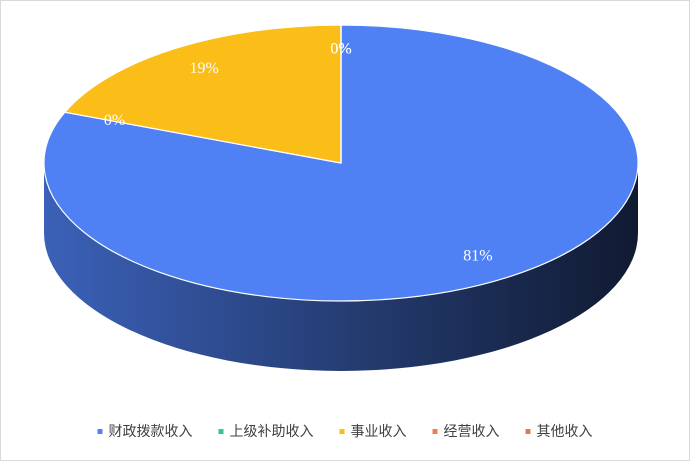 The height and width of the screenshot is (461, 690). I want to click on data-label: 19%, so click(203, 68).